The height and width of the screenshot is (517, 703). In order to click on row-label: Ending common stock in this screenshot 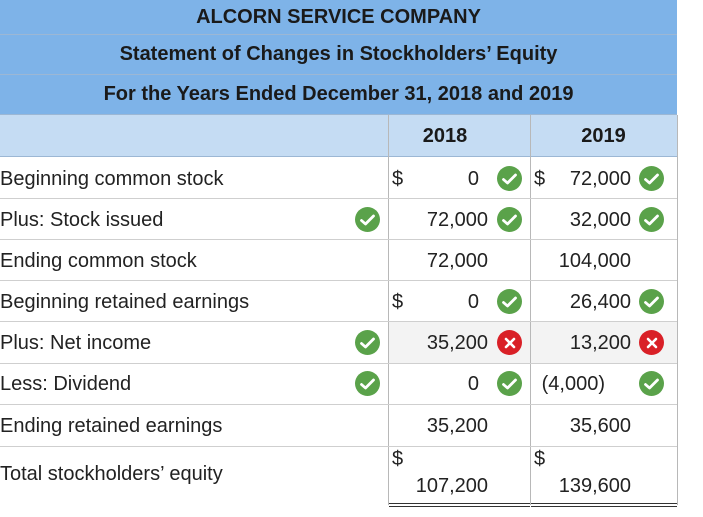, I will do `click(98, 261)`.